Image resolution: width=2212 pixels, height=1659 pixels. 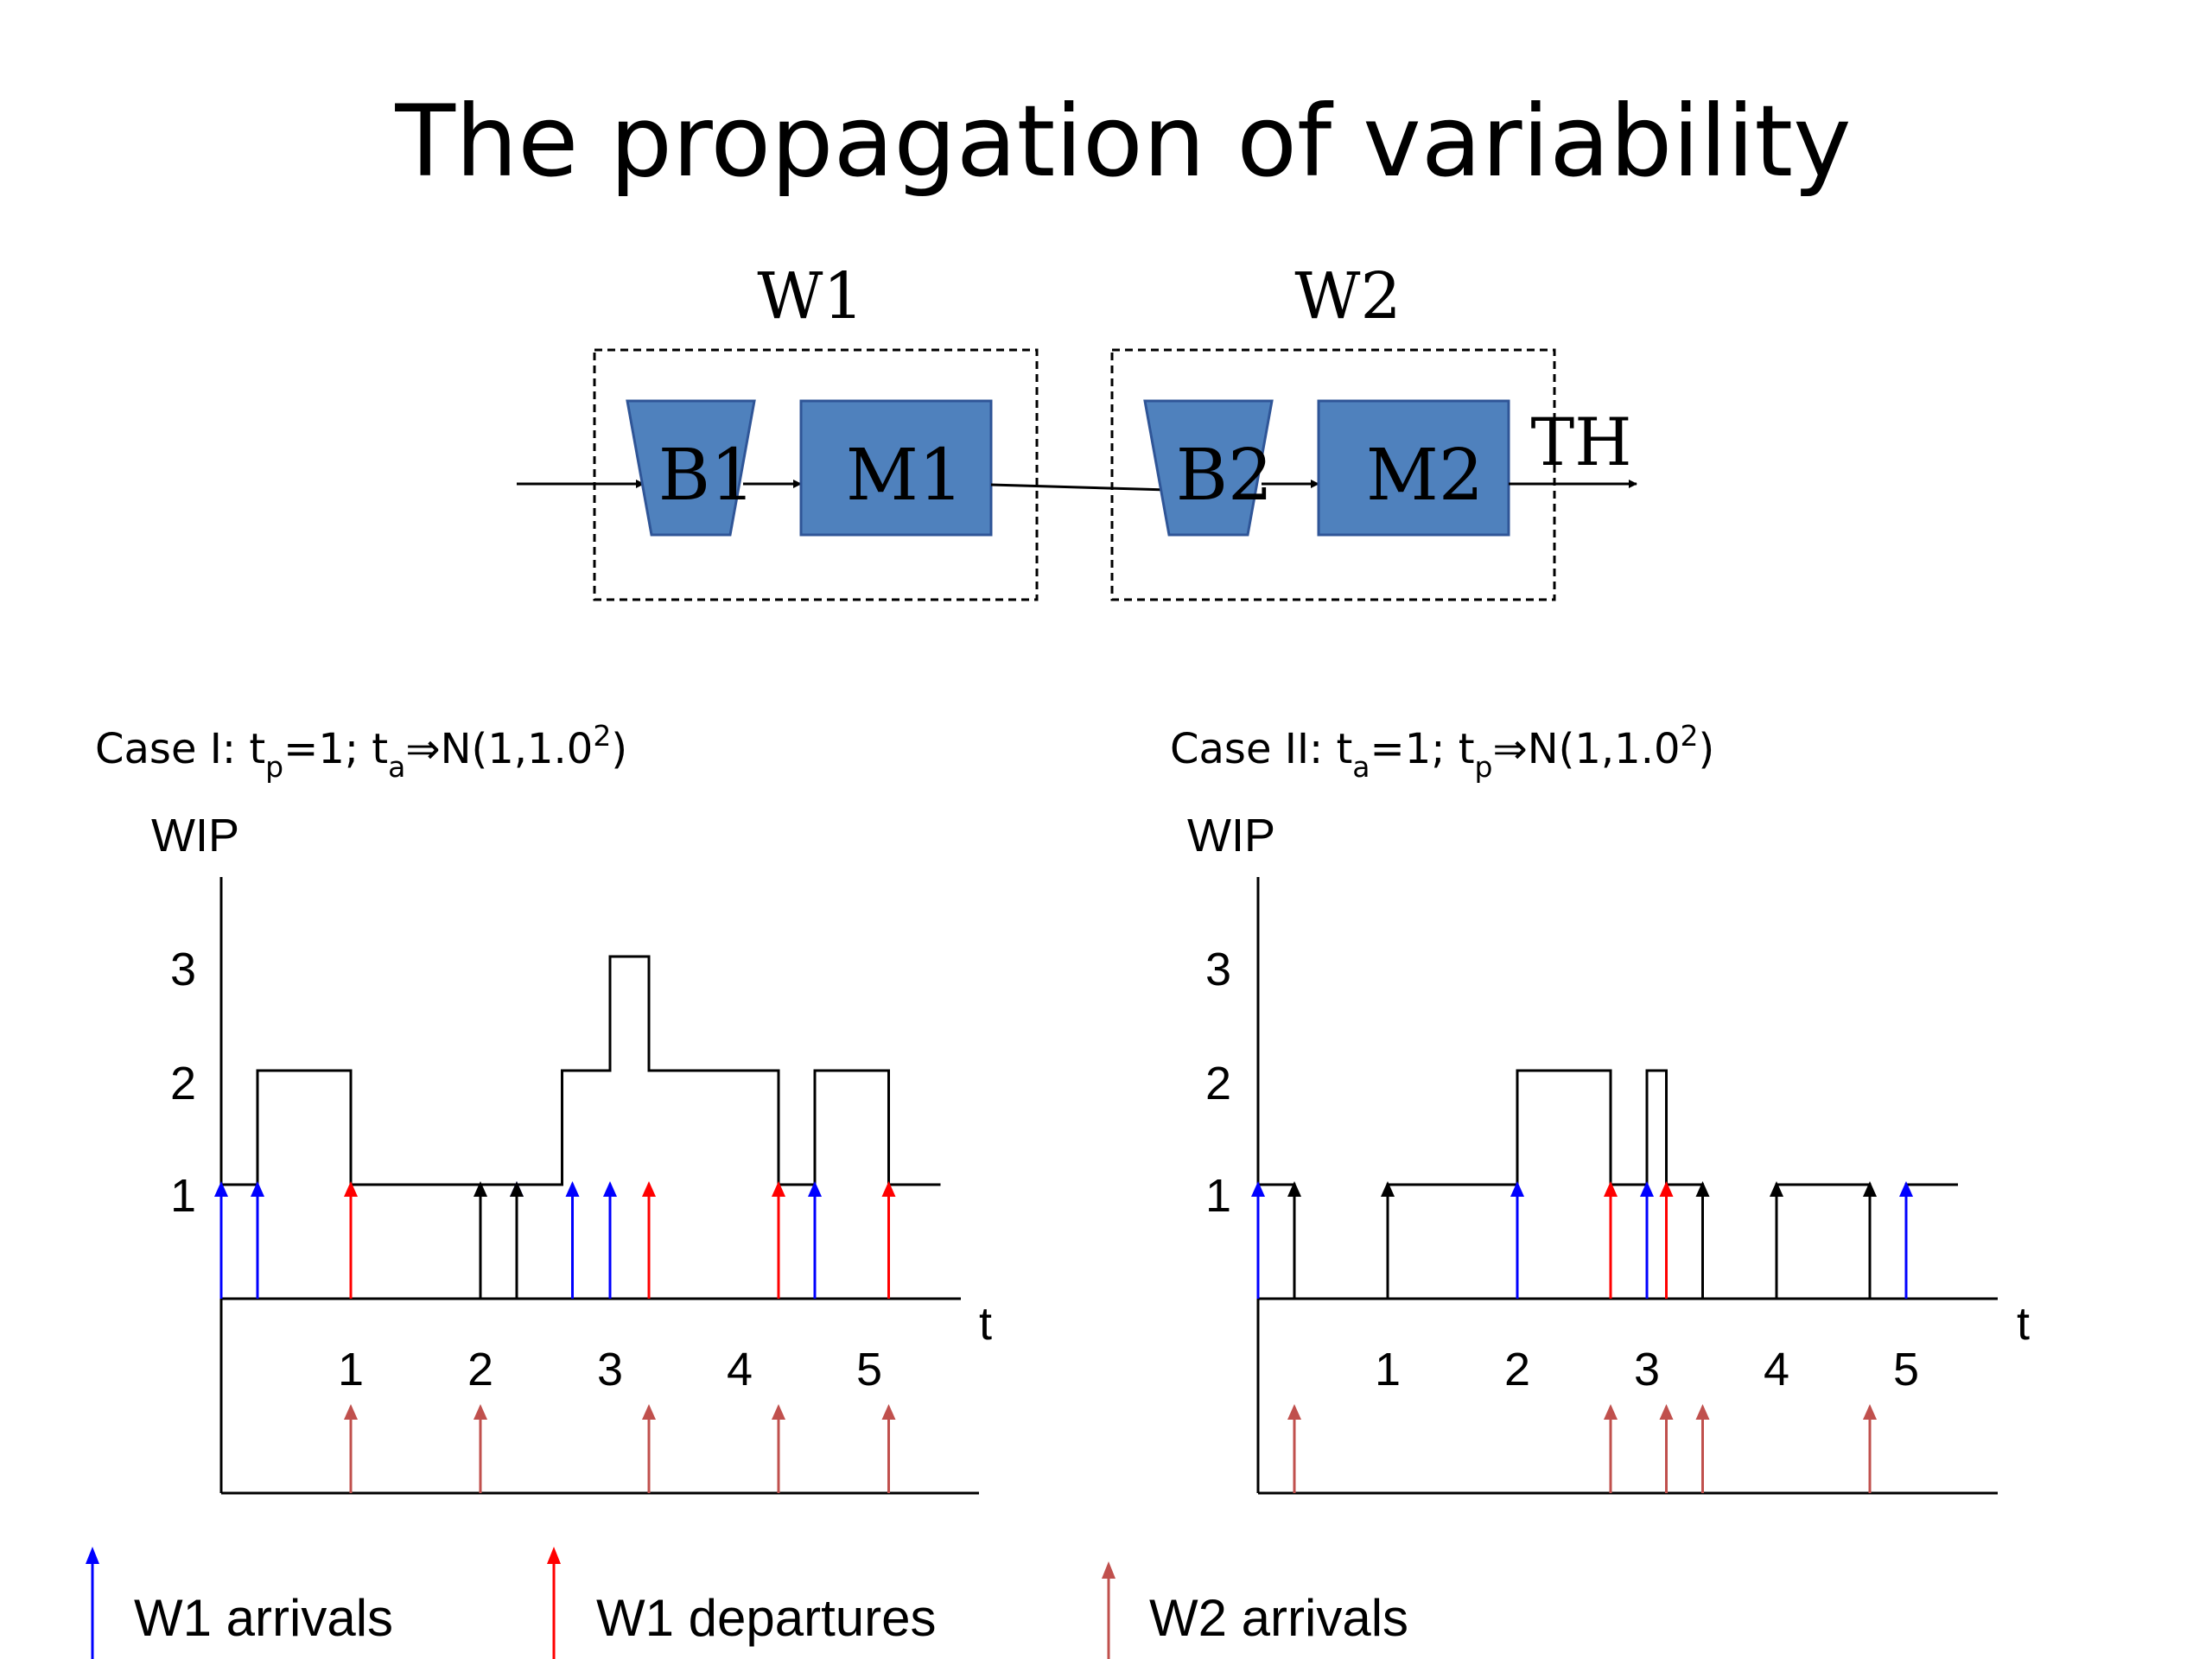 I want to click on case-1-w1-departure-3-head, so click(x=778, y=1189).